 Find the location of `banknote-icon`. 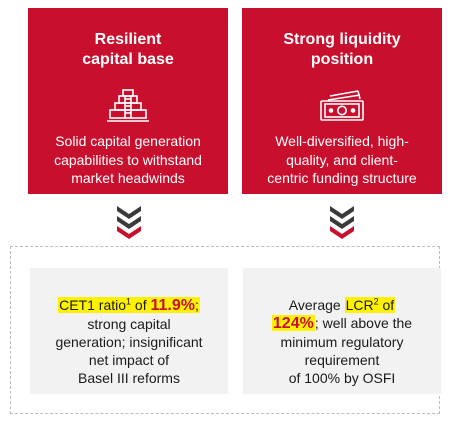

banknote-icon is located at coordinates (342, 108).